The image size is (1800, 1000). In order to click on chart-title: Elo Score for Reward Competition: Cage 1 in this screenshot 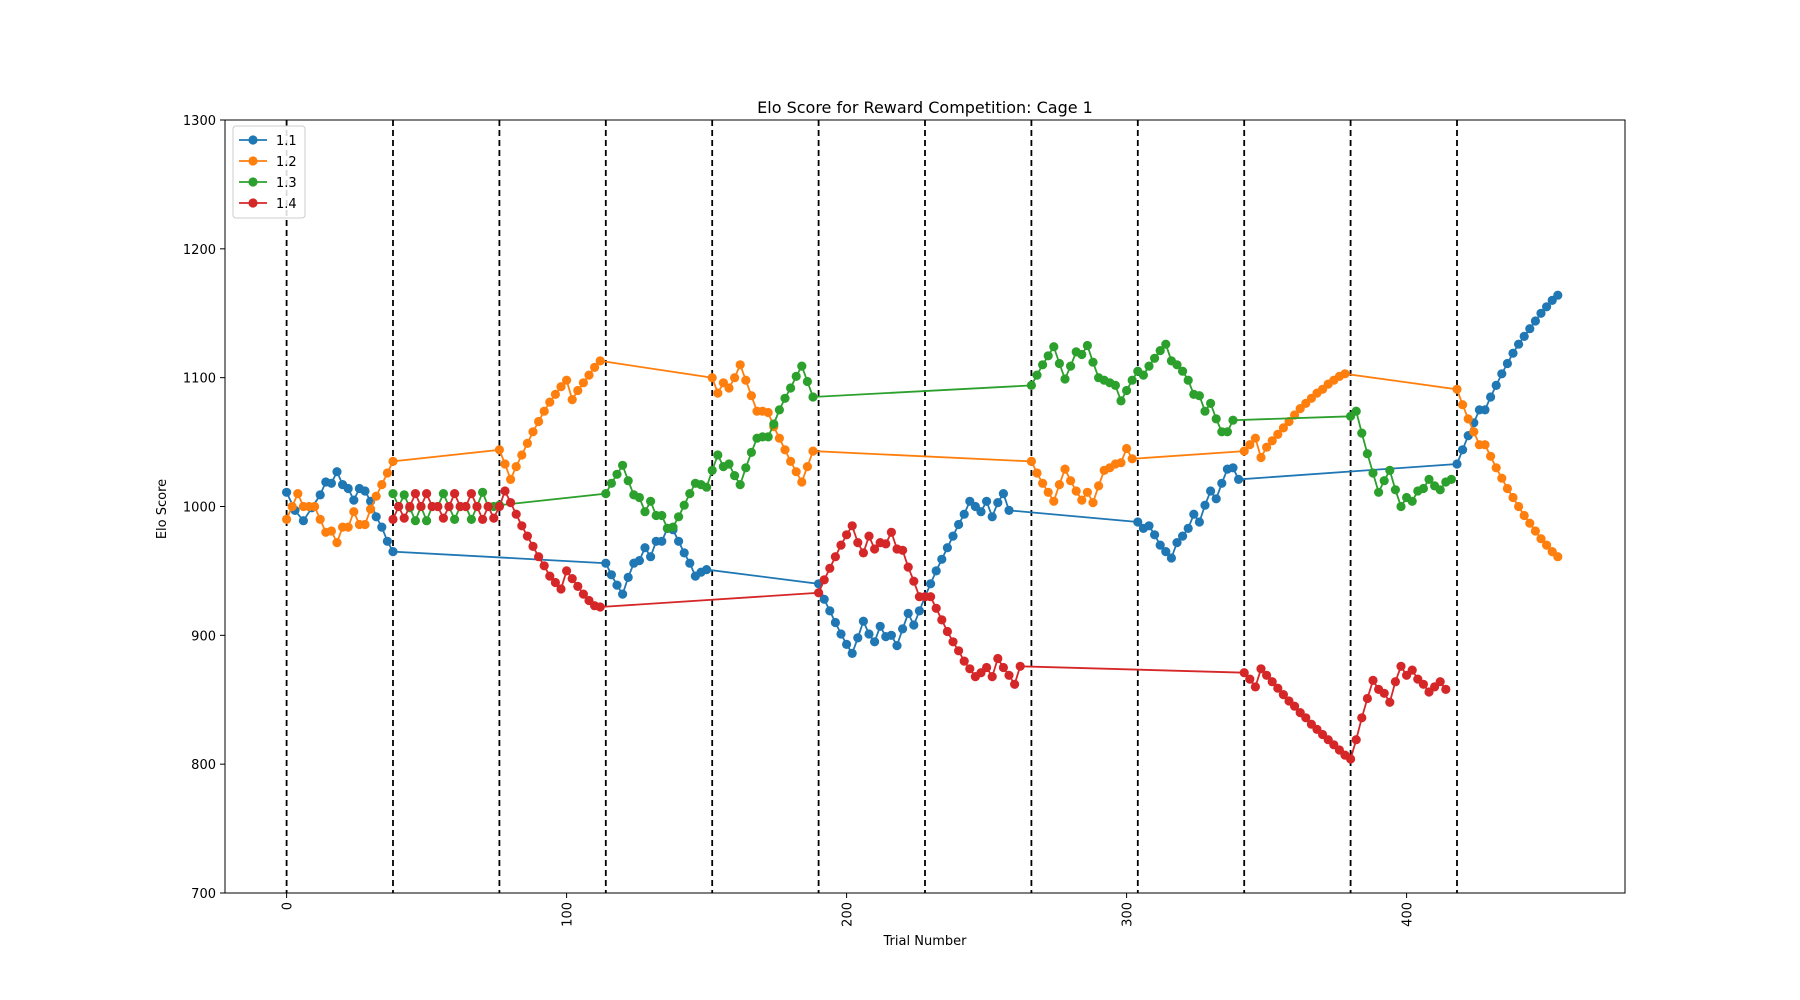, I will do `click(925, 107)`.